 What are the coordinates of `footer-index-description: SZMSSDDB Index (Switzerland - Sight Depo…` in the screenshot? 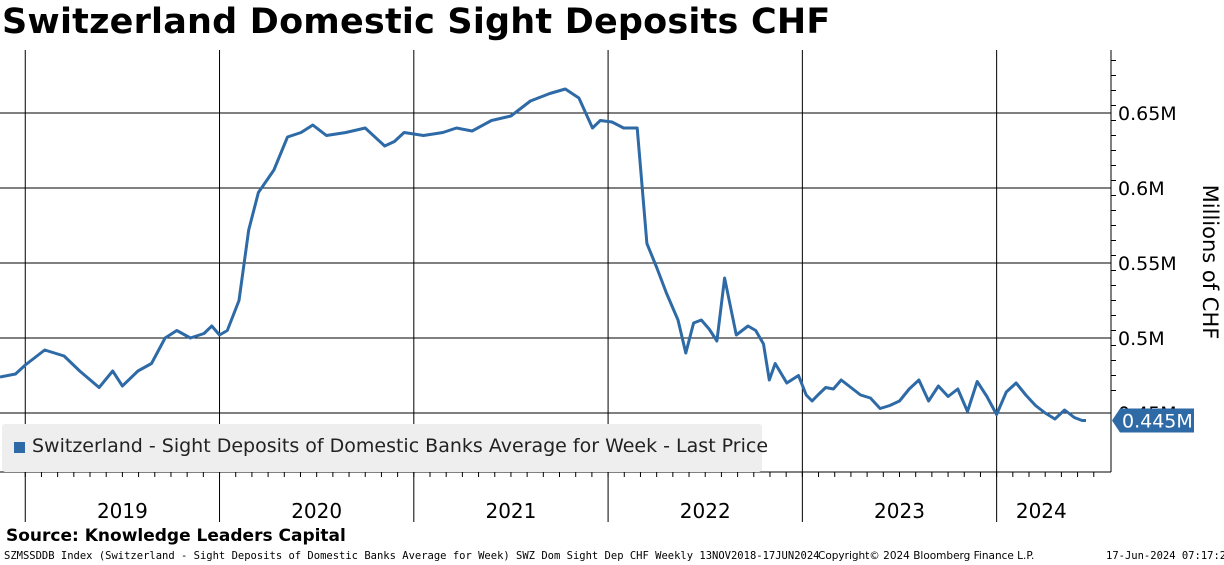 It's located at (412, 556).